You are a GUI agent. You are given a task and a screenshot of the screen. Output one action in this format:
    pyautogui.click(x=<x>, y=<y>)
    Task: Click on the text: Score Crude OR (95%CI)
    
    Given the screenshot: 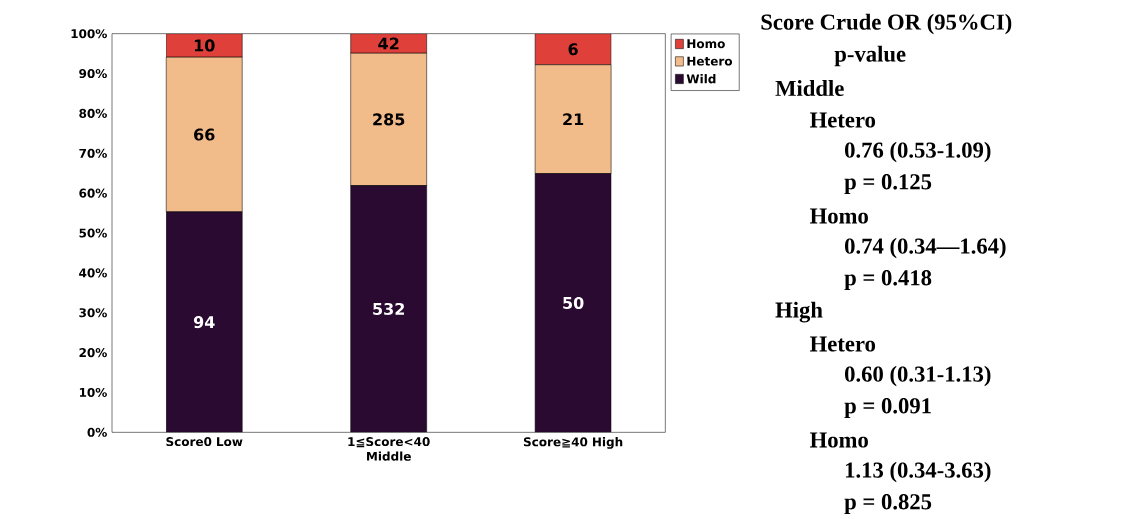 What is the action you would take?
    pyautogui.click(x=886, y=24)
    